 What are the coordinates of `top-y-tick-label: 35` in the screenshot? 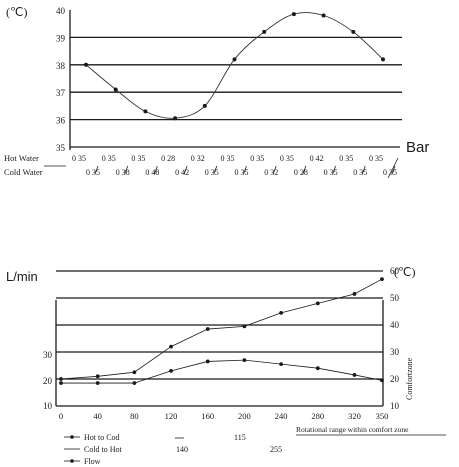 It's located at (61, 148).